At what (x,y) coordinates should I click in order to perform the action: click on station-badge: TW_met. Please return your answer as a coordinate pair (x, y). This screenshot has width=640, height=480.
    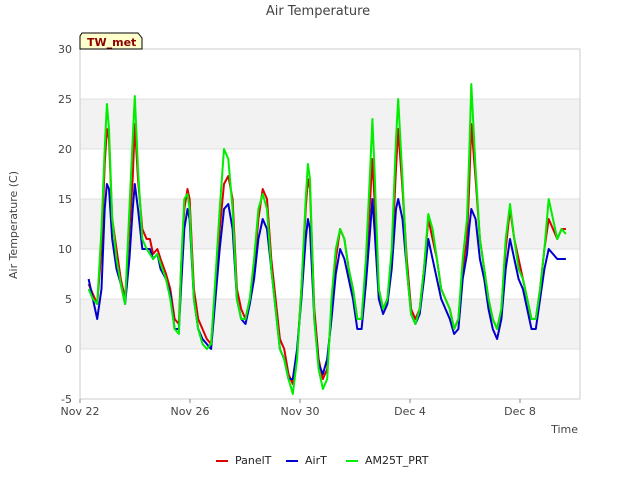
    Looking at the image, I should click on (111, 41).